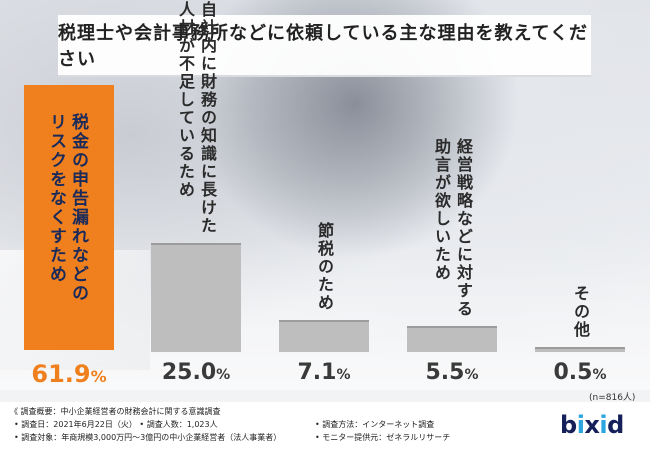 This screenshot has height=450, width=650. I want to click on category-label-2: 自社内に財務の知識に長けた 人材が不足しているため, so click(196, 117).